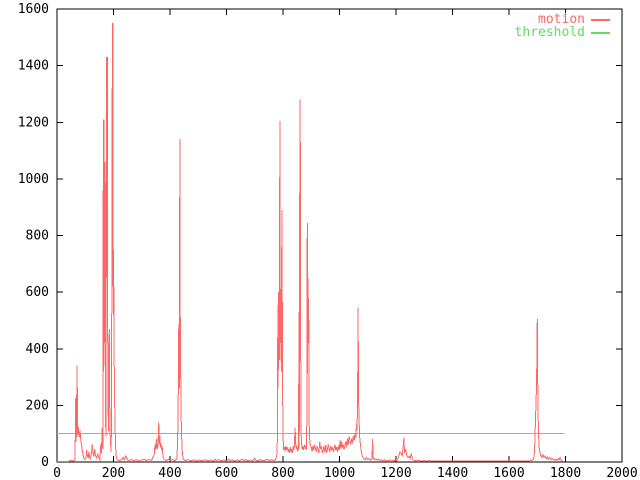 Image resolution: width=640 pixels, height=480 pixels. Describe the element at coordinates (169, 473) in the screenshot. I see `x-tick-label: 400` at that location.